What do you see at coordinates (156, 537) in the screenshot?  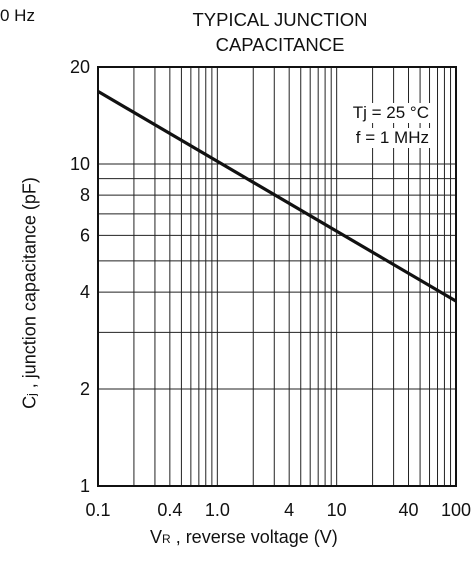 I see `x-axis-symbol: V` at bounding box center [156, 537].